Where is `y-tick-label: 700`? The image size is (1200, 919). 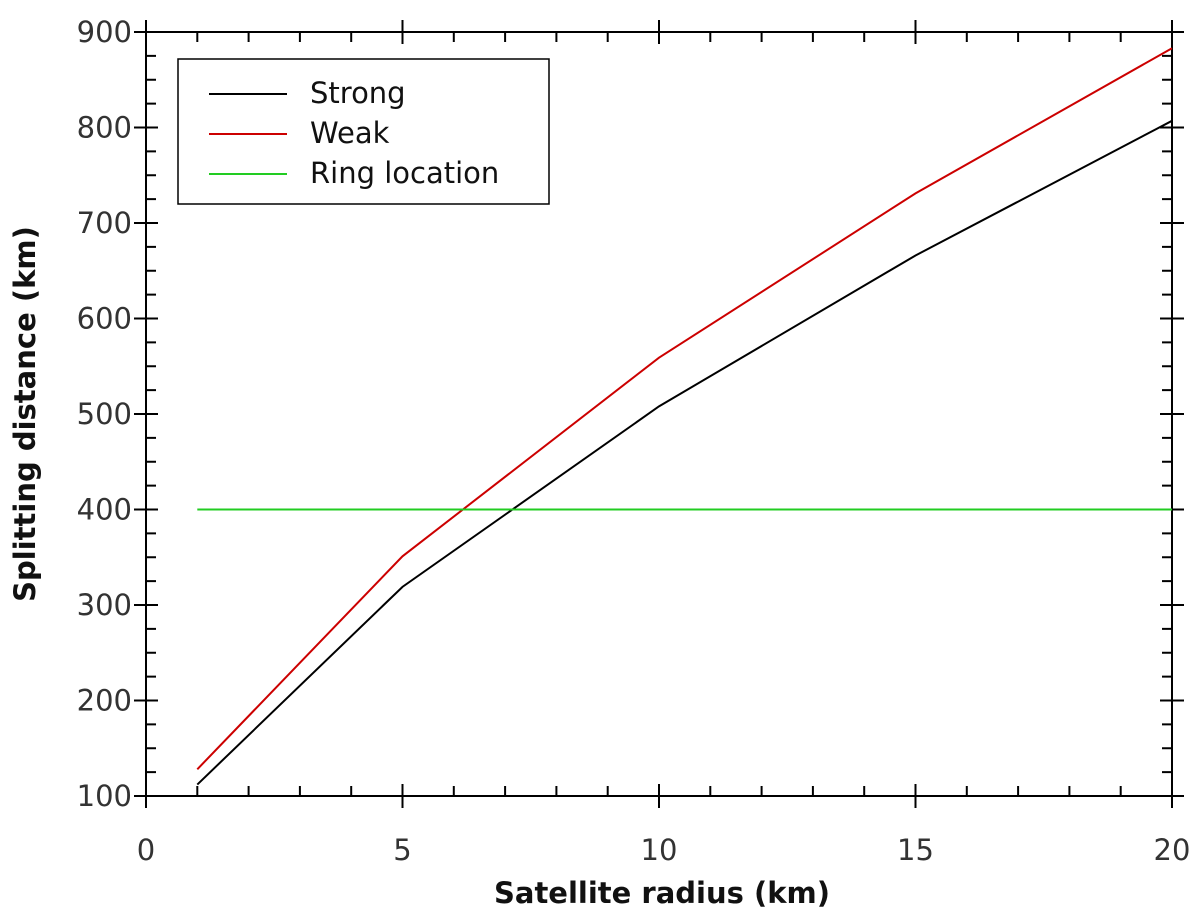 y-tick-label: 700 is located at coordinates (104, 223).